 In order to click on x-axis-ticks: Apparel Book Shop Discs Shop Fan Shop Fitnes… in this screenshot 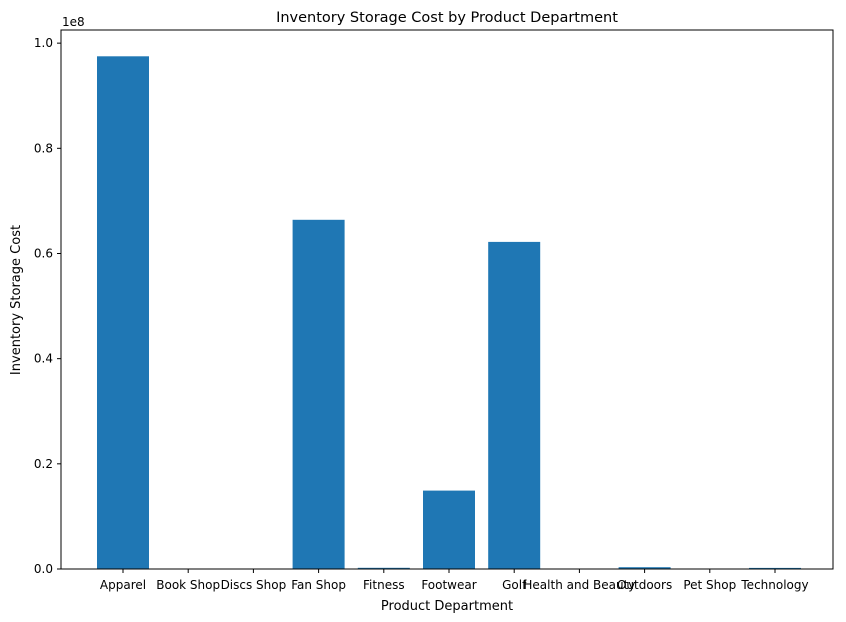, I will do `click(454, 580)`.